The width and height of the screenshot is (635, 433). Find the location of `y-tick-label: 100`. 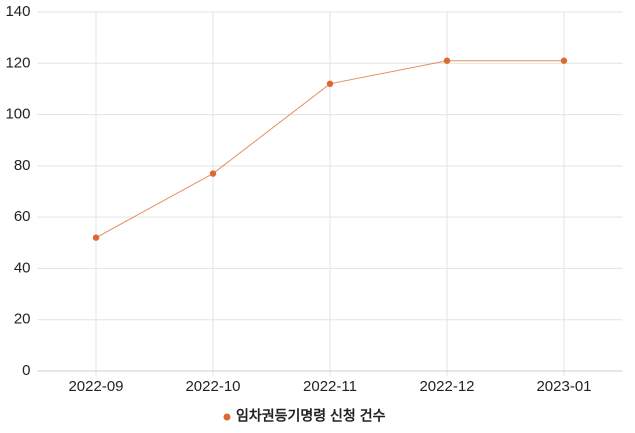

y-tick-label: 100 is located at coordinates (17, 114).